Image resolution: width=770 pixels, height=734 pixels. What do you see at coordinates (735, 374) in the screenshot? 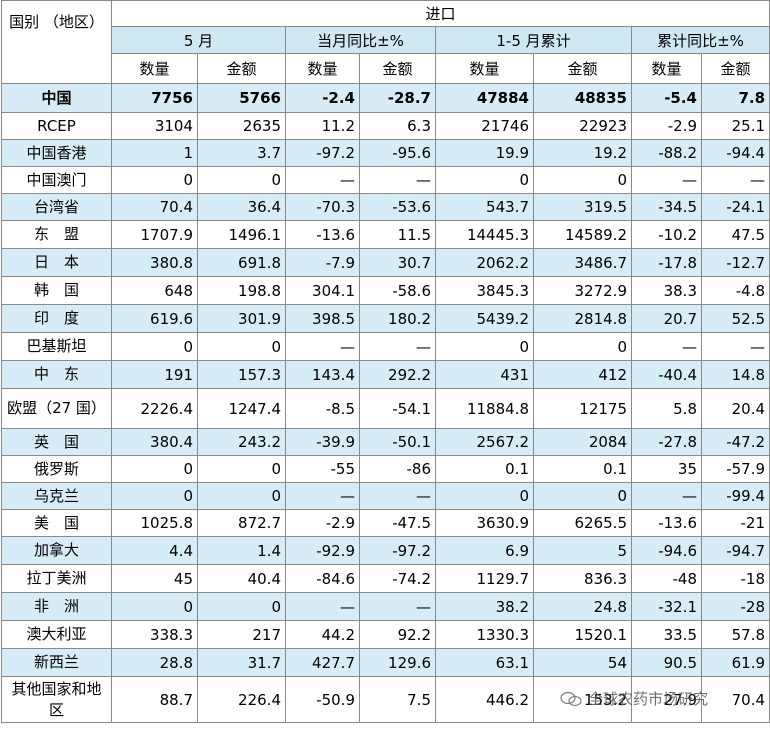
I see `cell-value: 14.8` at bounding box center [735, 374].